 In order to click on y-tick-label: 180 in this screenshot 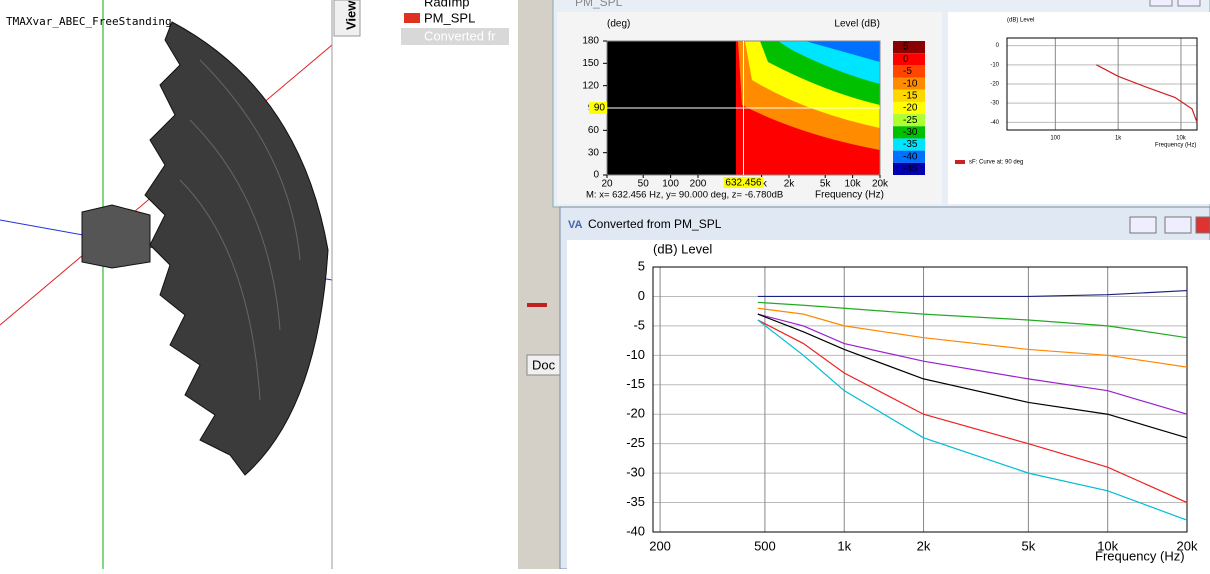, I will do `click(590, 41)`.